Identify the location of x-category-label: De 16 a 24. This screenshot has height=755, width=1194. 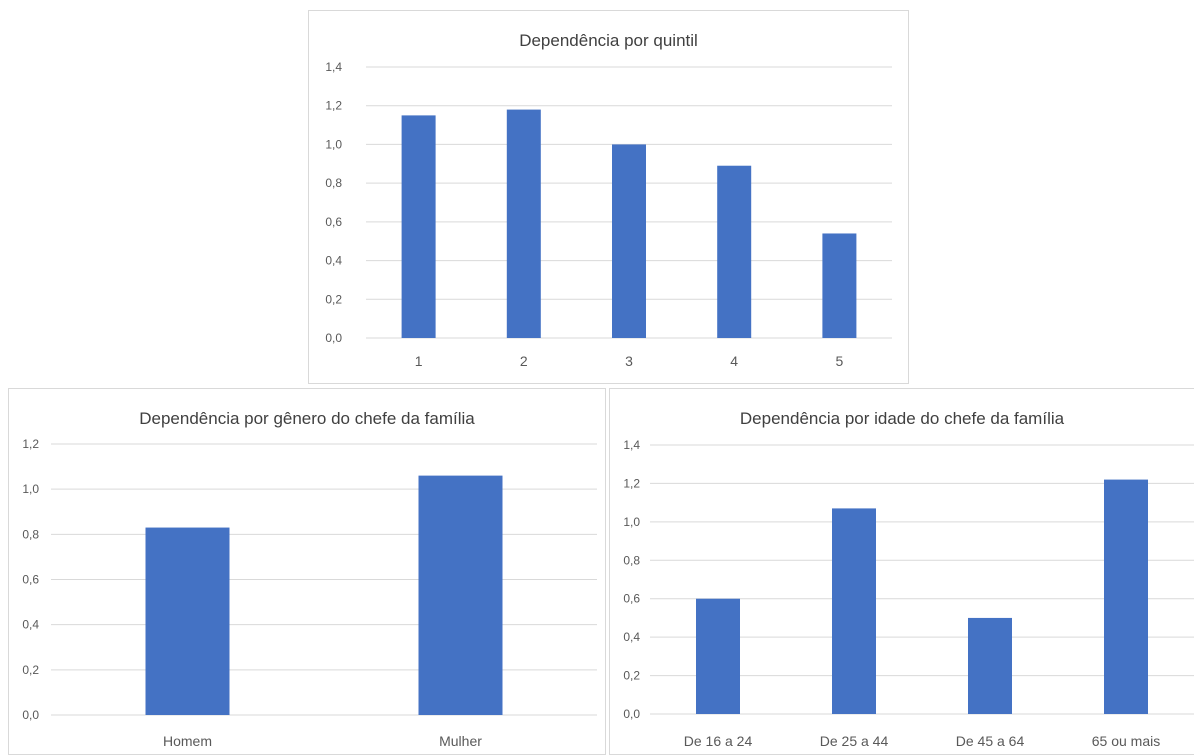
(718, 741).